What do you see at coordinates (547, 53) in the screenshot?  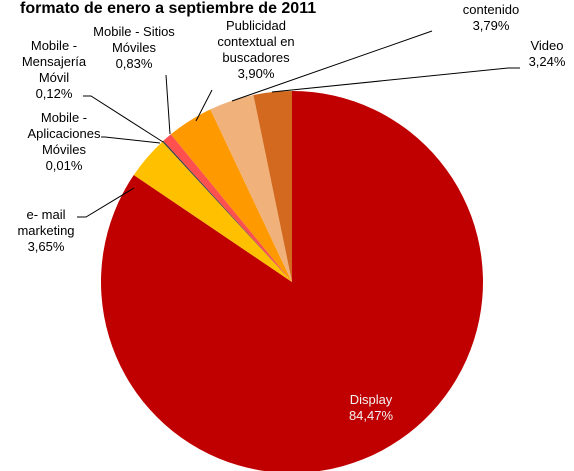 I see `label-video: Video 3,24%` at bounding box center [547, 53].